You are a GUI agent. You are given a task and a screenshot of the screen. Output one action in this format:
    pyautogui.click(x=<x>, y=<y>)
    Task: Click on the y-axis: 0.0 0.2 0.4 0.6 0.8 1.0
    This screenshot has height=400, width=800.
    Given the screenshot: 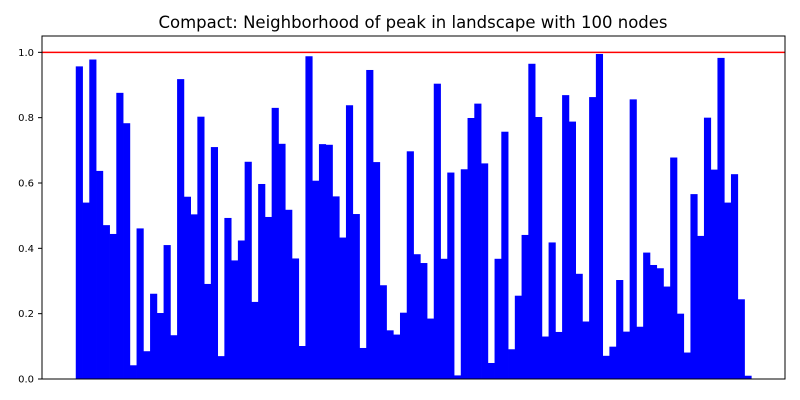 What is the action you would take?
    pyautogui.click(x=30, y=217)
    